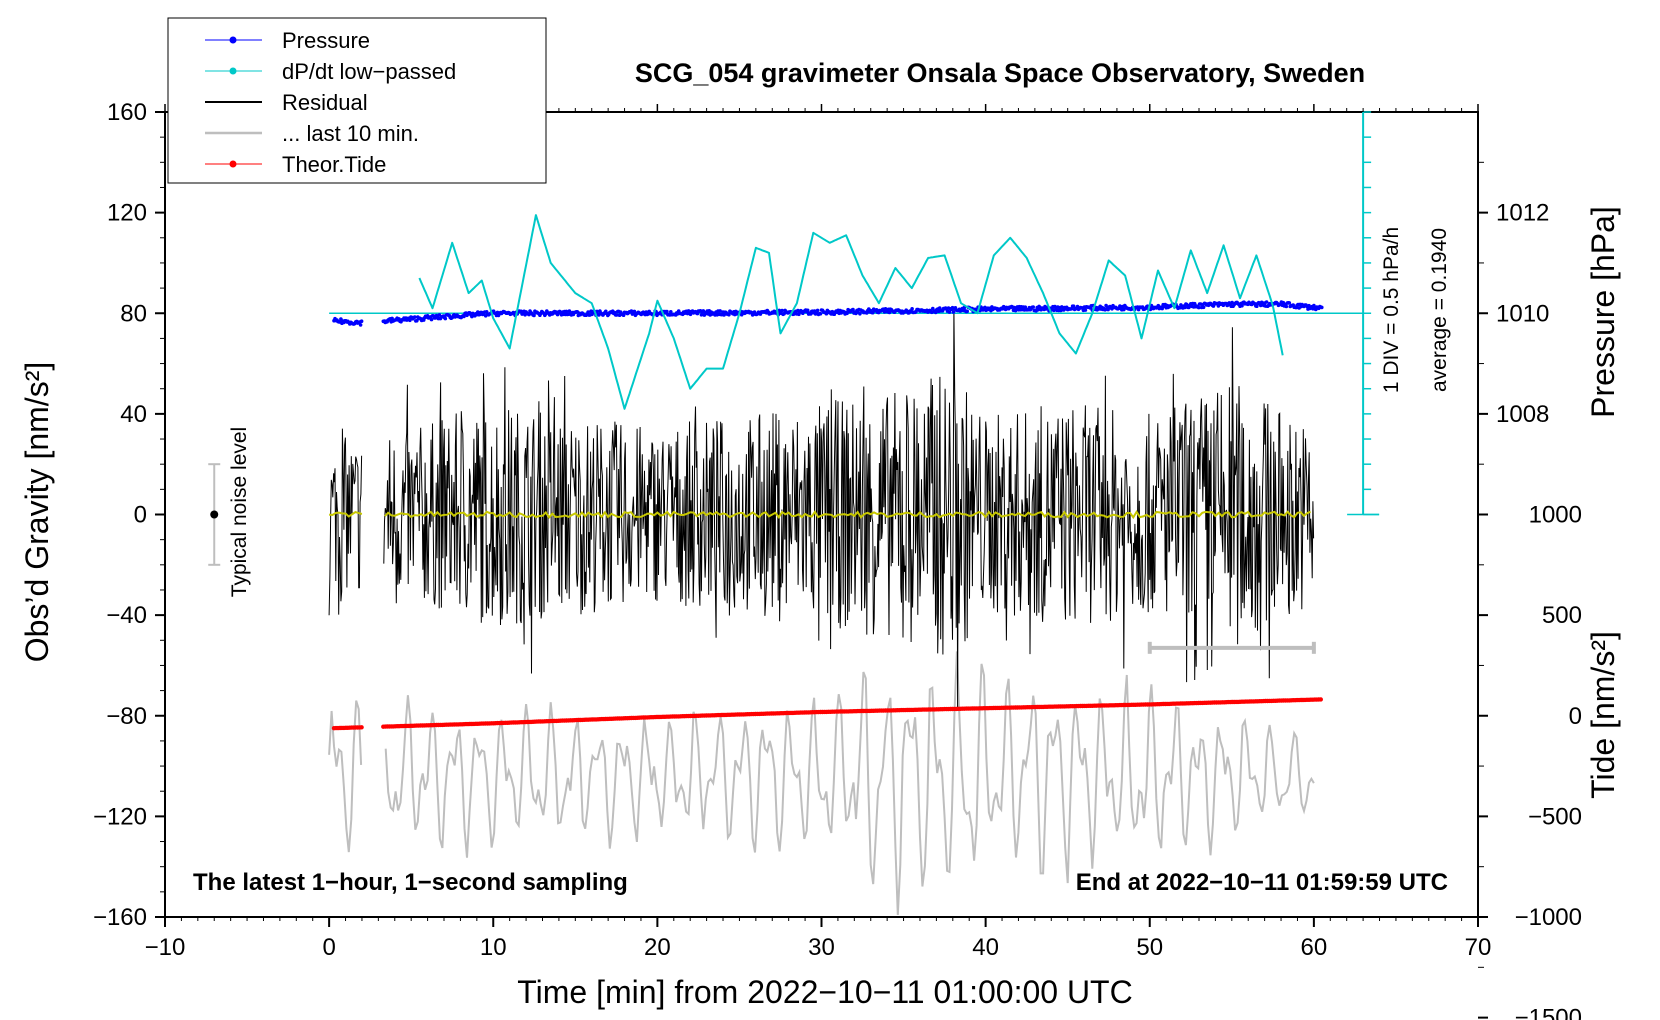 The width and height of the screenshot is (1660, 1020). Describe the element at coordinates (657, 947) in the screenshot. I see `x-tick-label: 20` at that location.